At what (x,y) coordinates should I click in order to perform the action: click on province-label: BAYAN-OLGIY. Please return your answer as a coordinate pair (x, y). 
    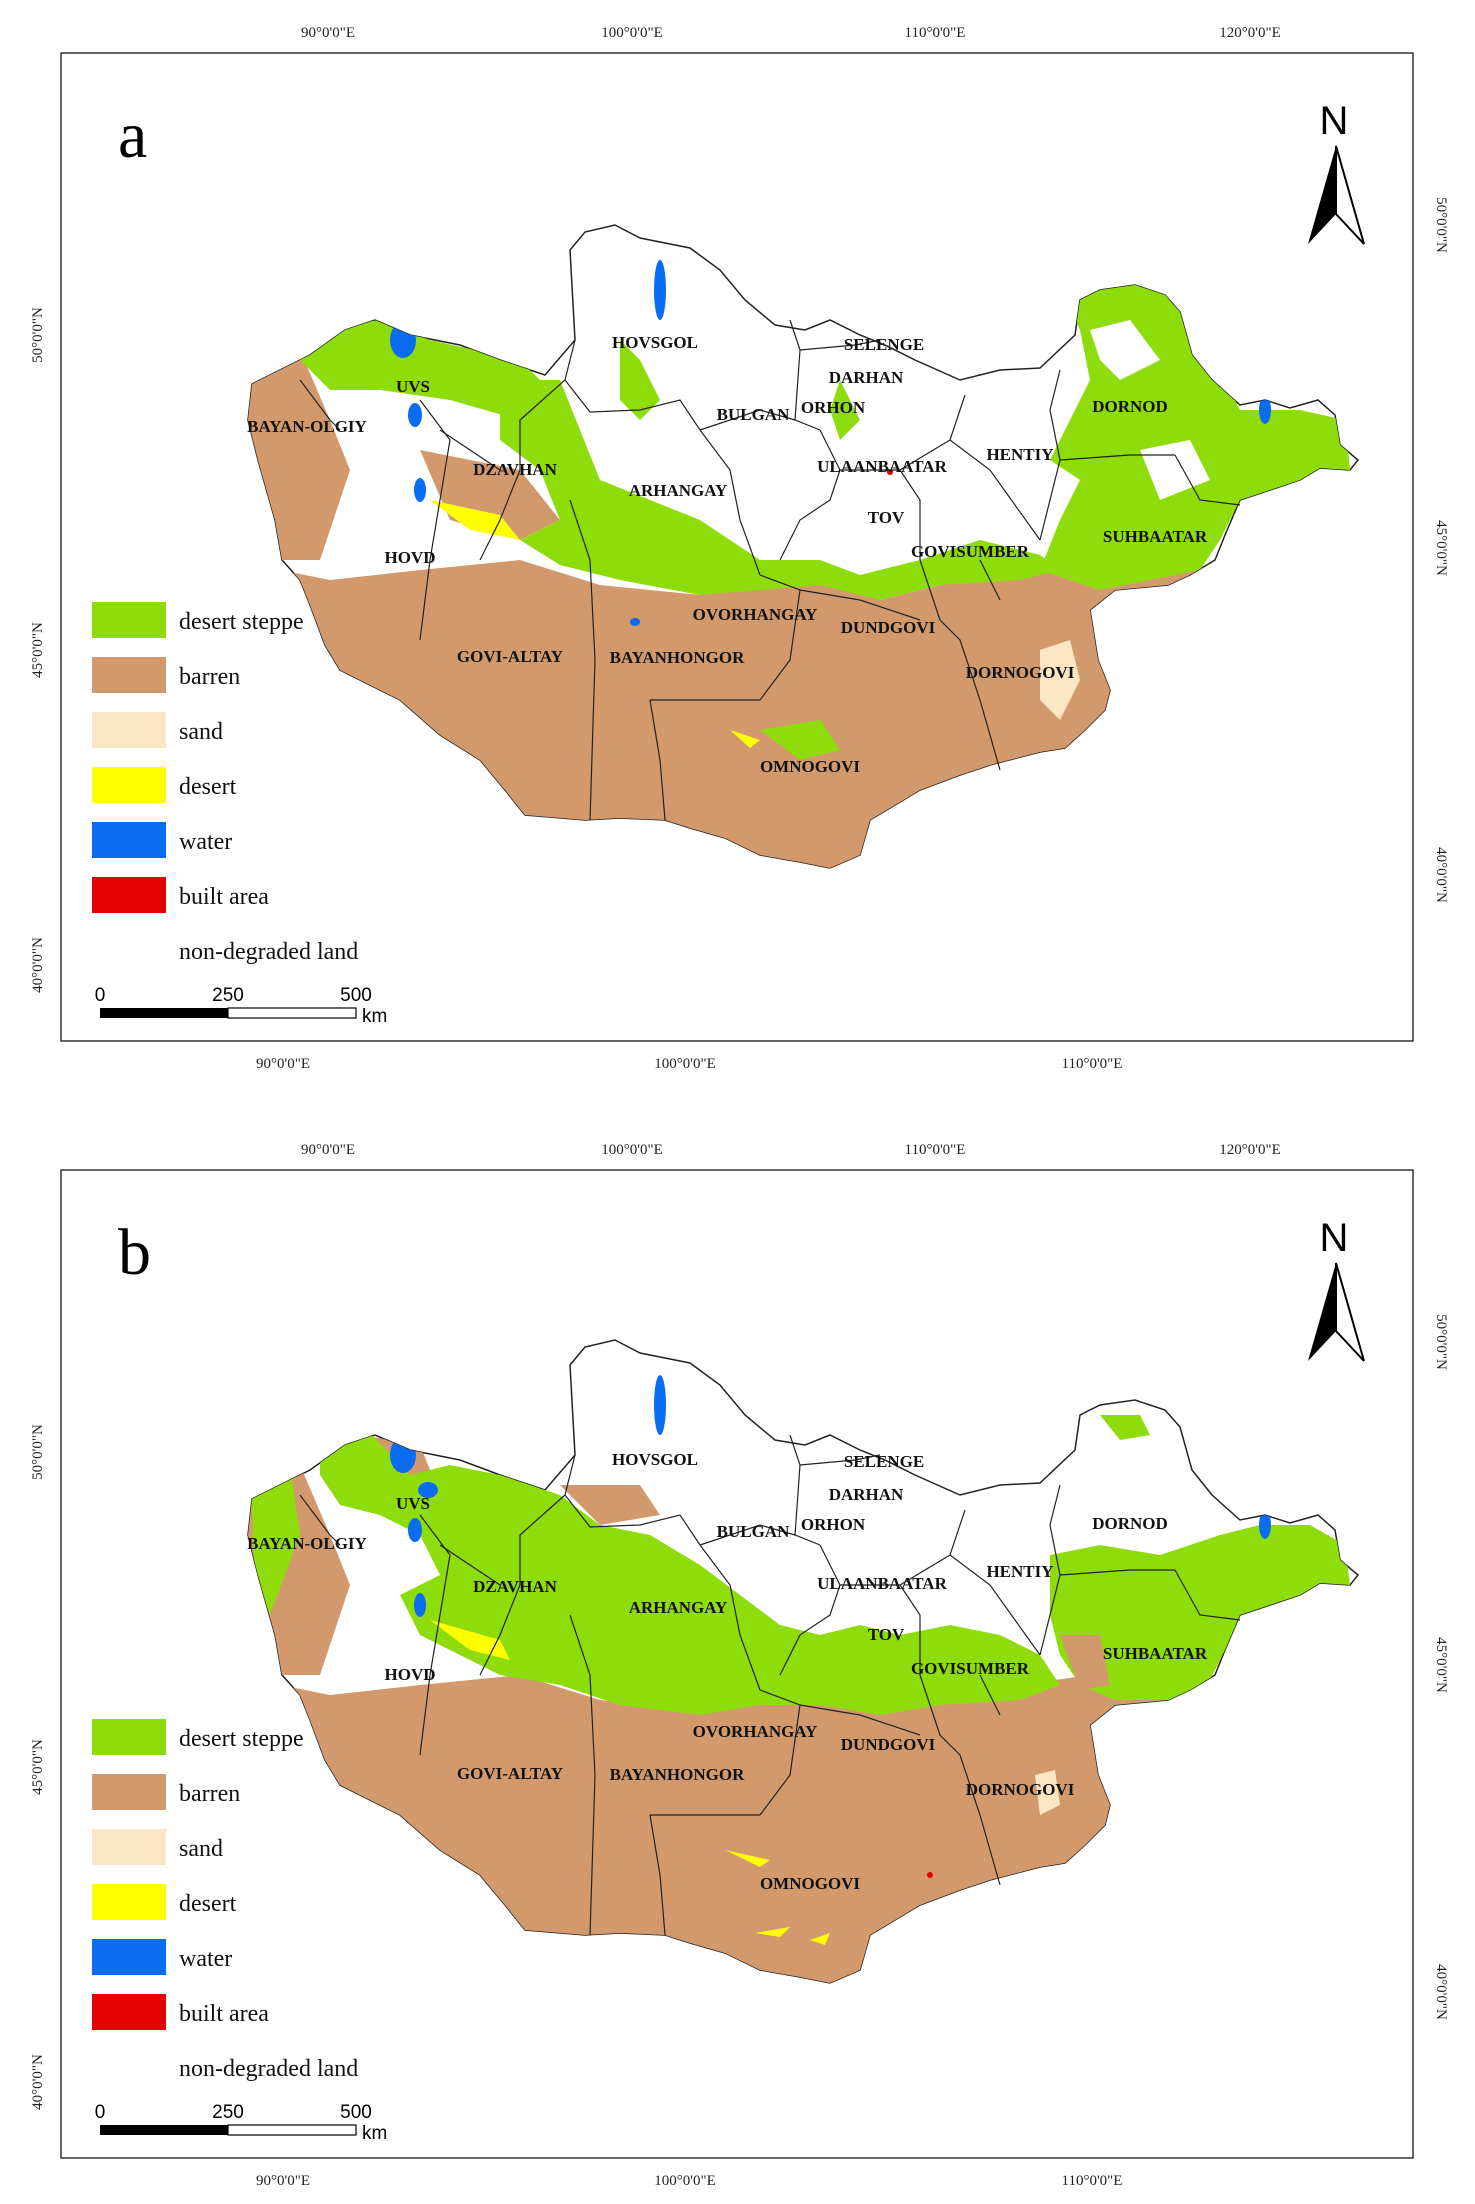
    Looking at the image, I should click on (307, 426).